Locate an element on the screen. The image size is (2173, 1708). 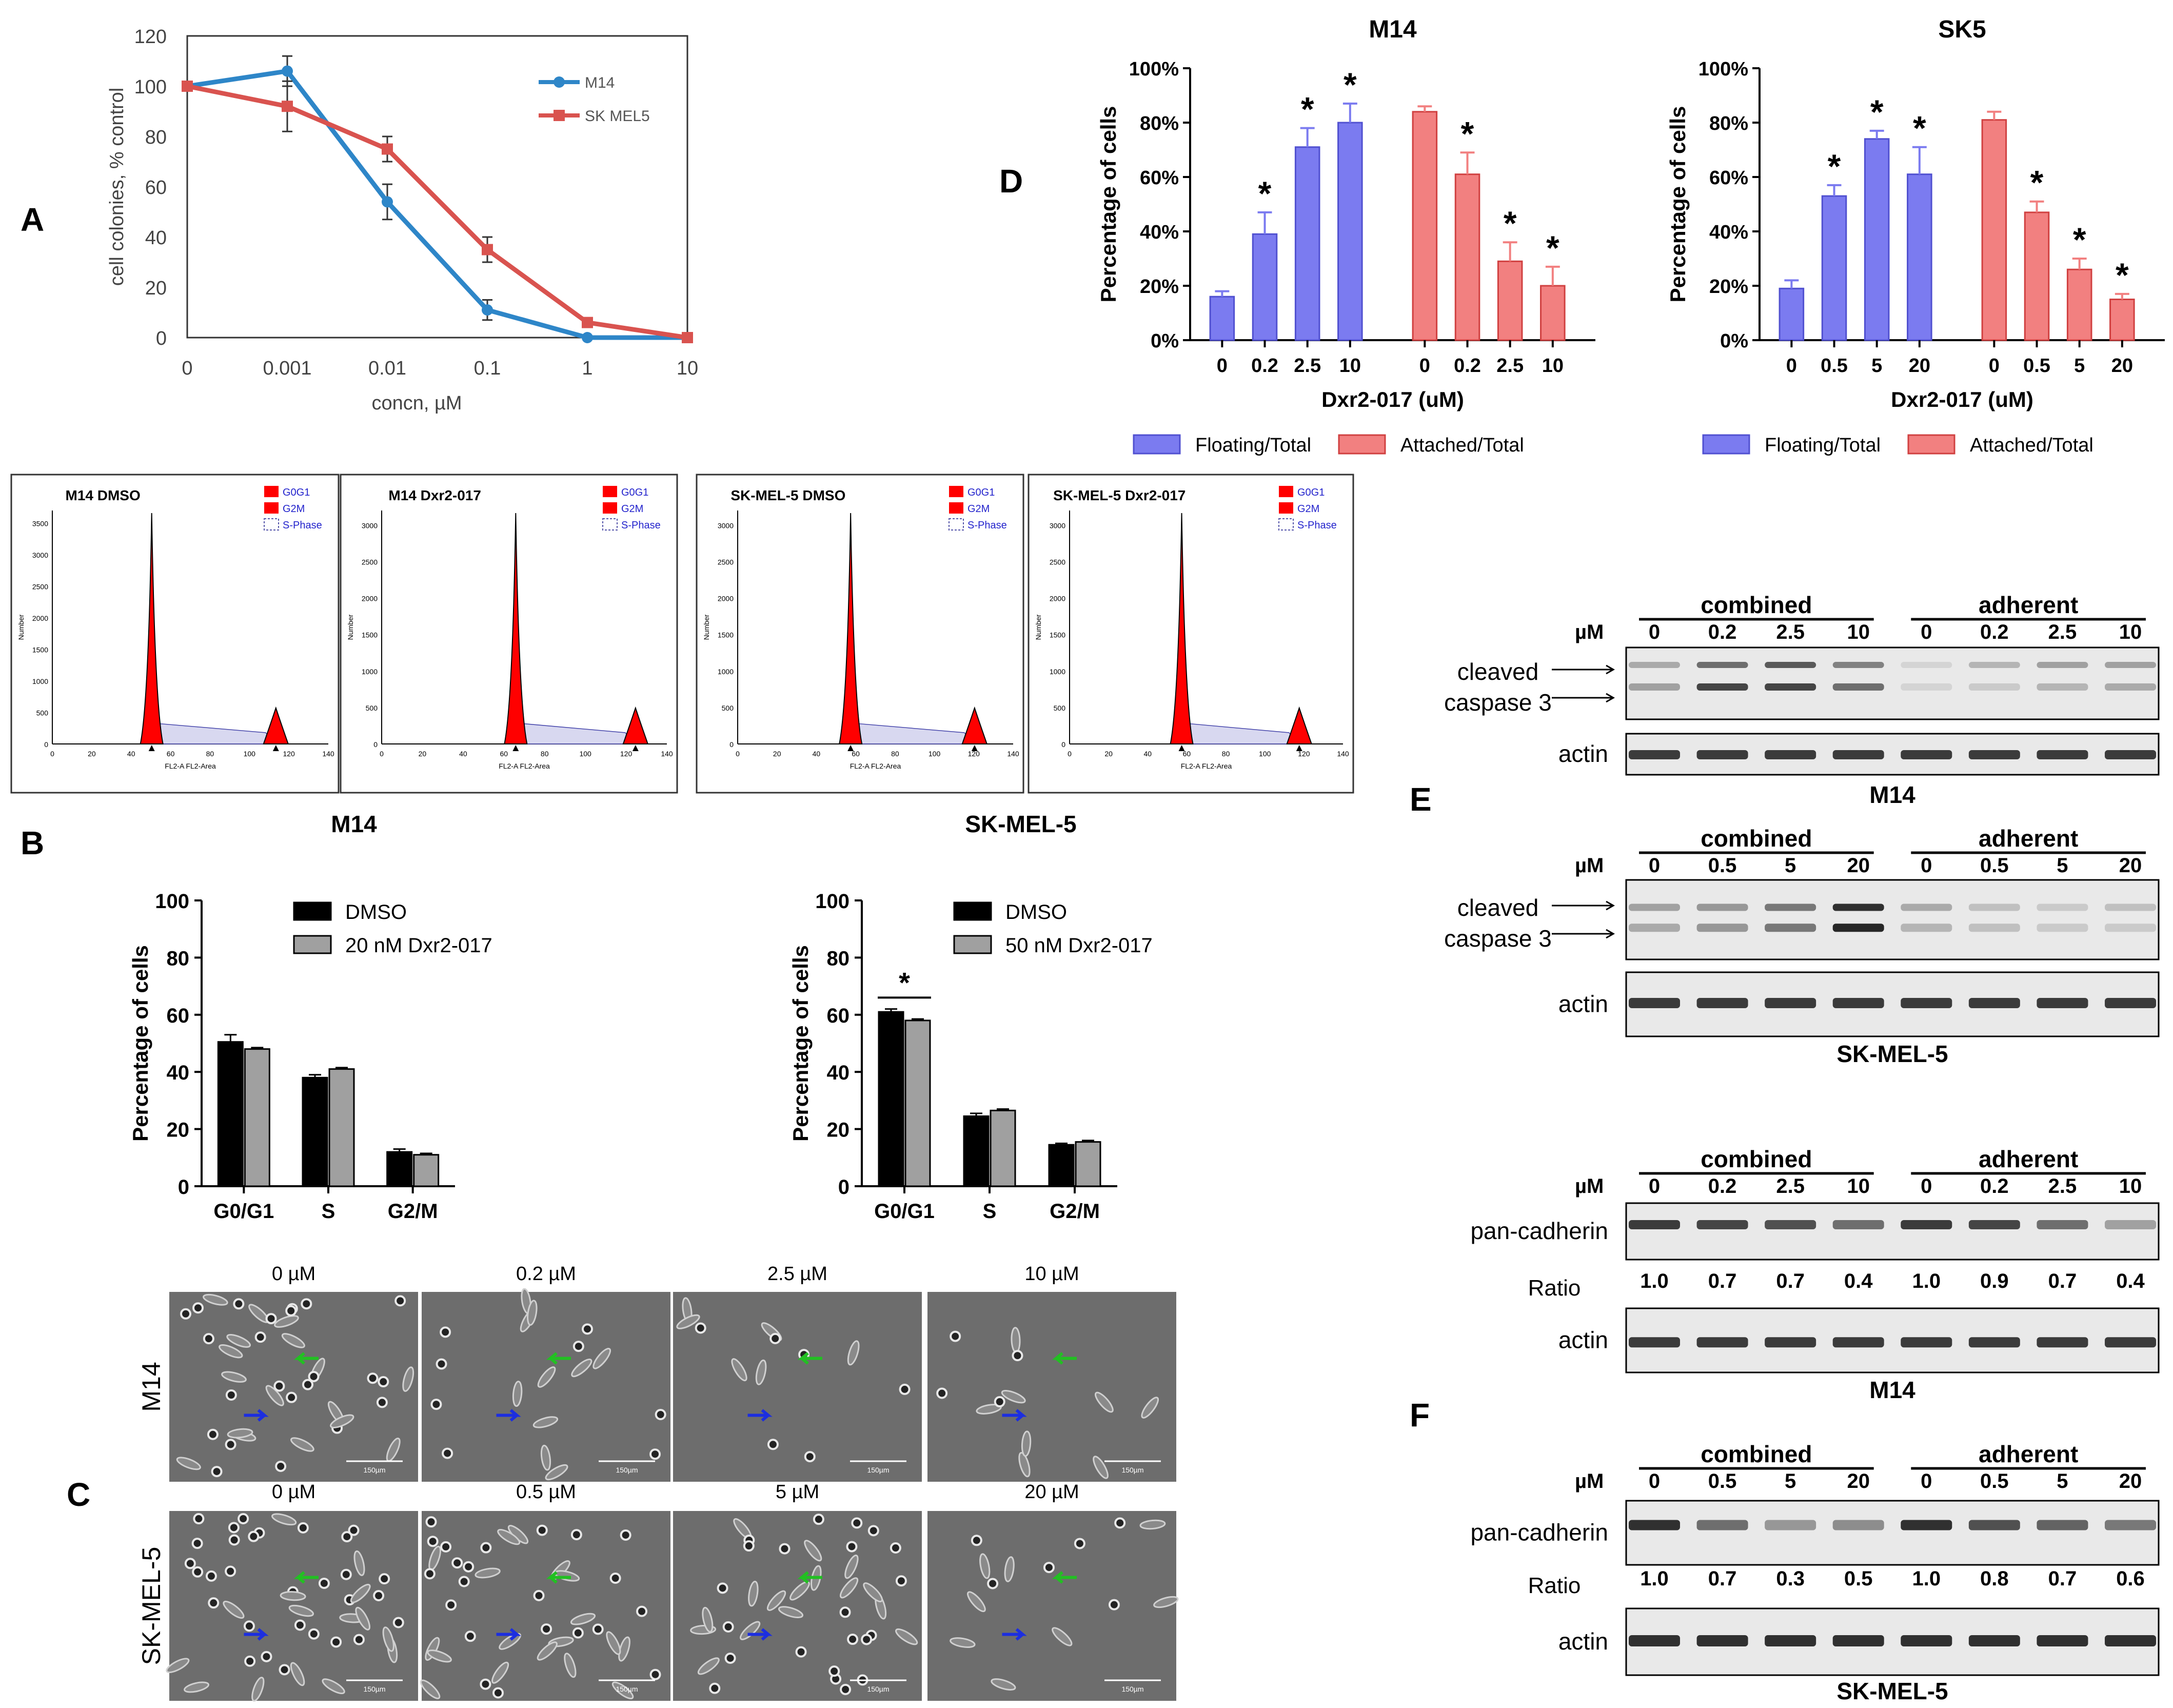
blue-arrow is located at coordinates (1014, 1635).